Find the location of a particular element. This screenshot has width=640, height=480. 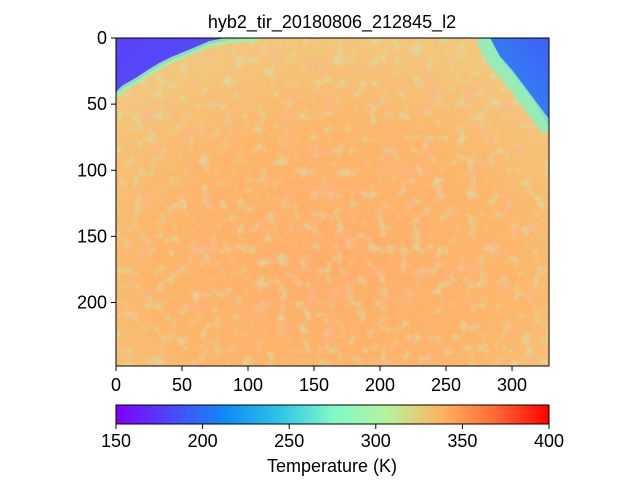

y-tick-label: 0 is located at coordinates (102, 38).